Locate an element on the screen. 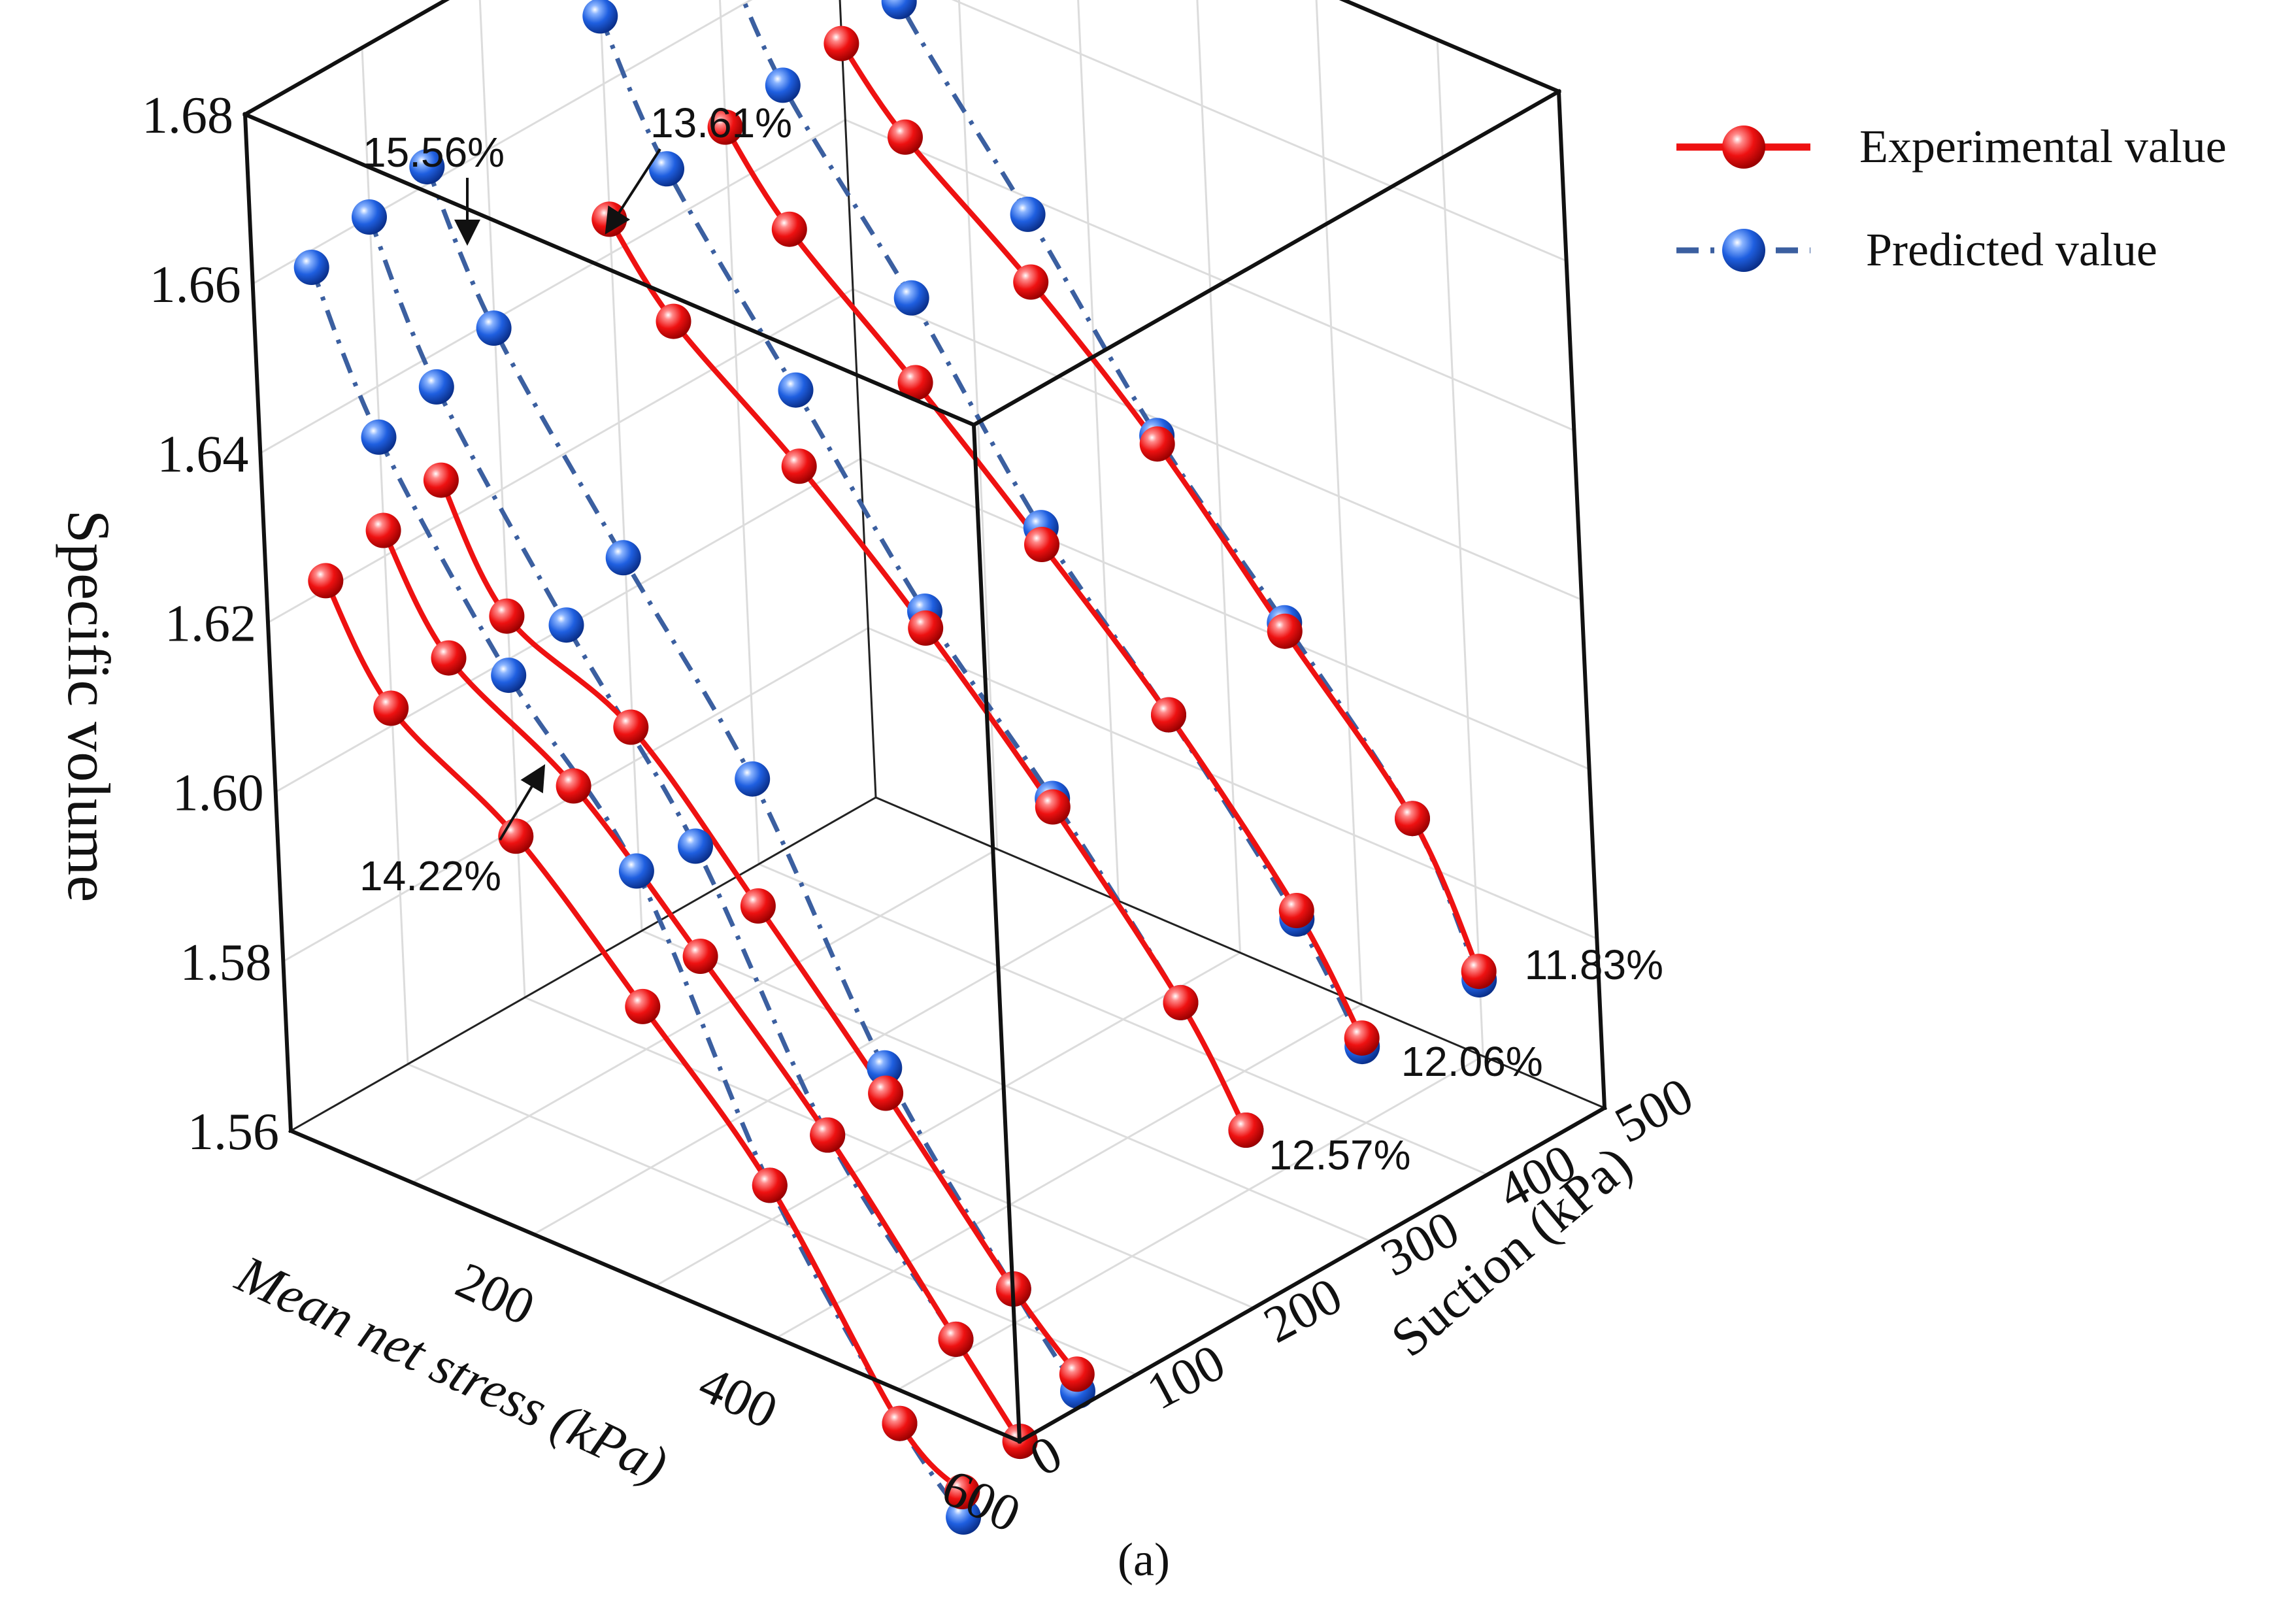 This screenshot has height=1606, width=2296. series-label: 15.56% is located at coordinates (434, 152).